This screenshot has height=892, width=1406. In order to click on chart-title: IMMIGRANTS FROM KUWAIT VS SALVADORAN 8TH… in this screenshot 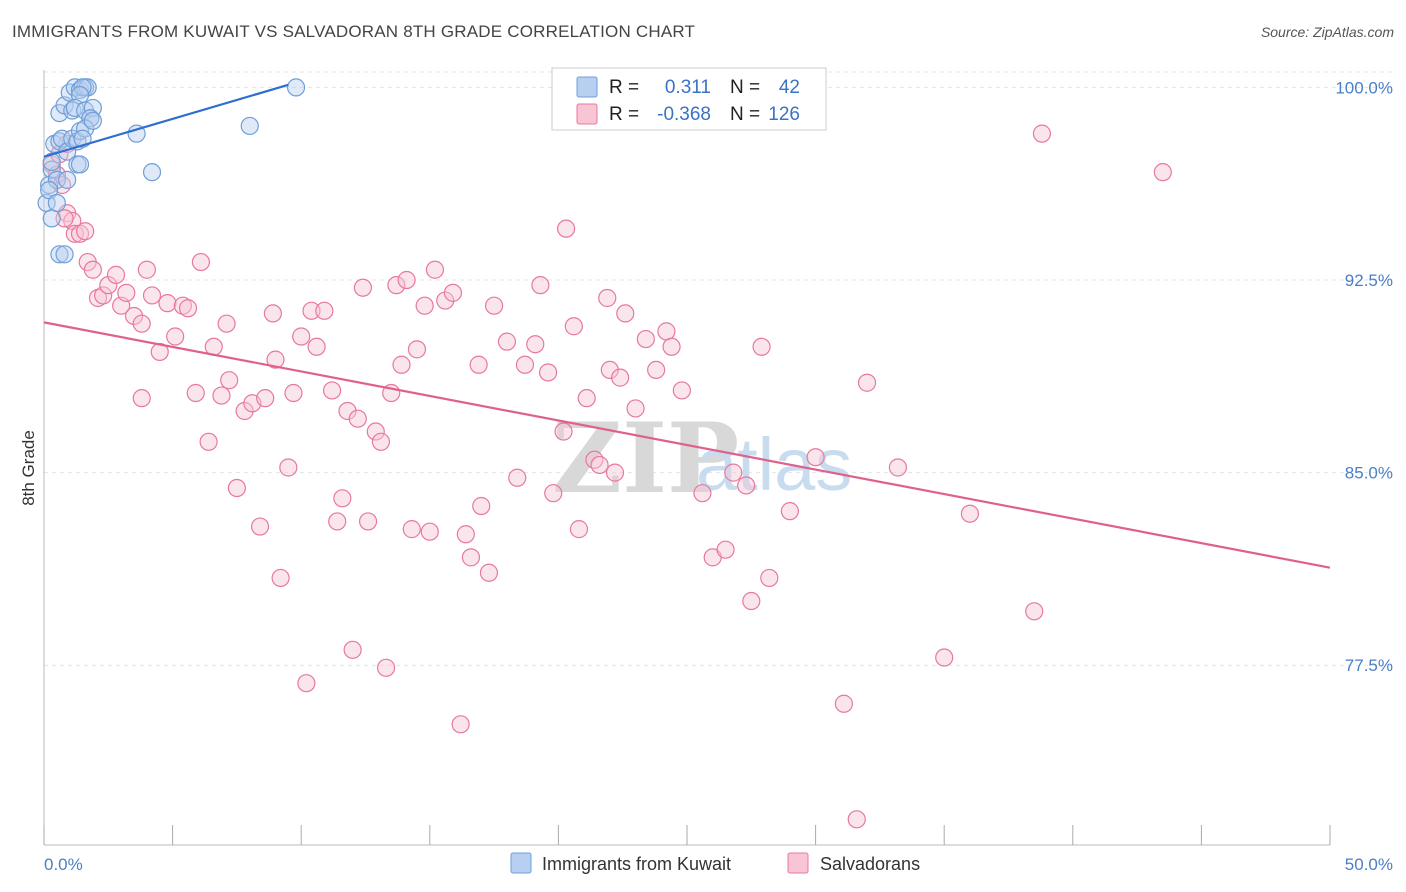, I will do `click(354, 31)`.